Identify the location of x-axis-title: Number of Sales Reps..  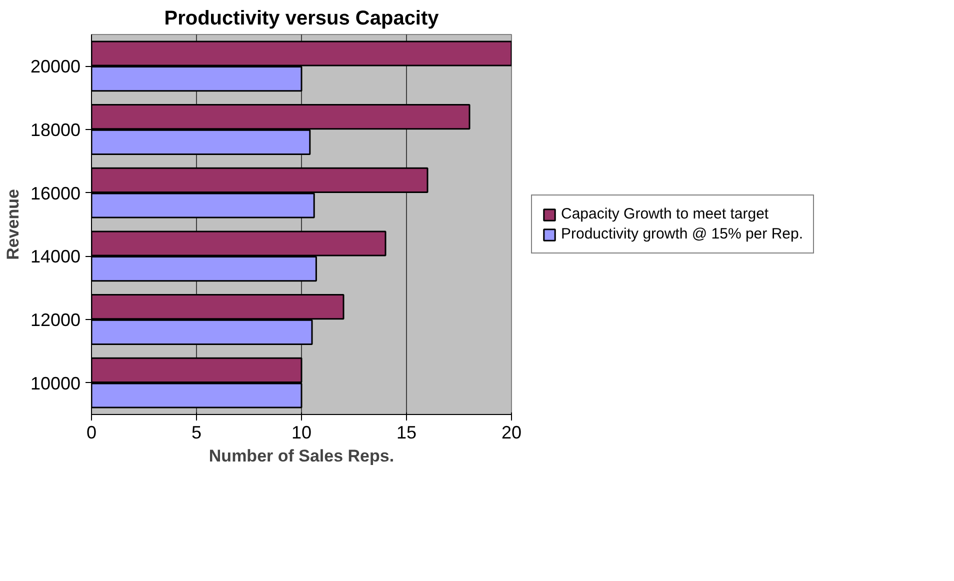
(301, 456).